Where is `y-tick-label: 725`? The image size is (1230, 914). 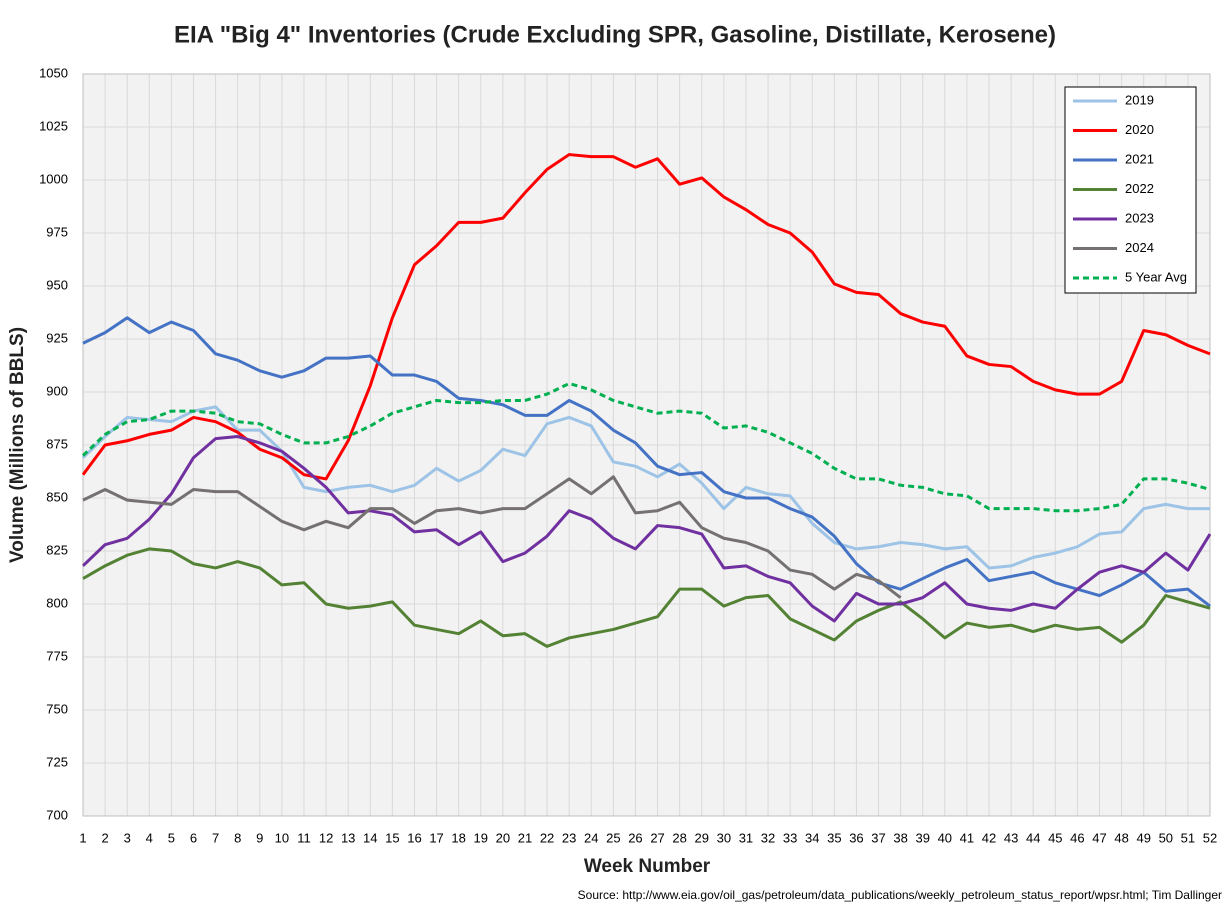
y-tick-label: 725 is located at coordinates (57, 761).